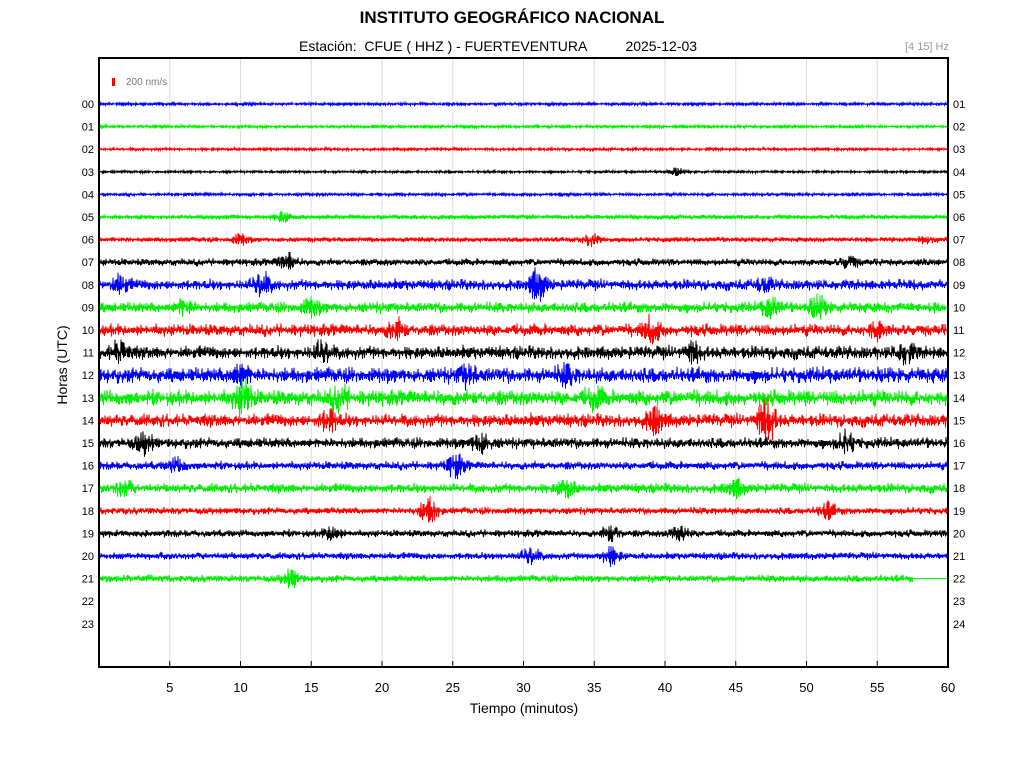 The width and height of the screenshot is (1024, 768). I want to click on y-tick-label-right: 14, so click(959, 399).